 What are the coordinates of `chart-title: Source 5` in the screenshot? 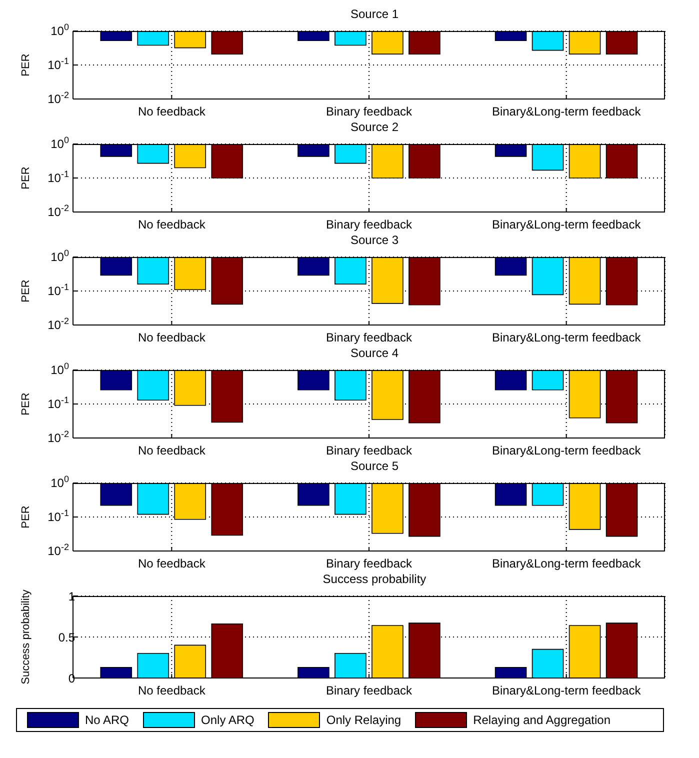 It's located at (374, 466).